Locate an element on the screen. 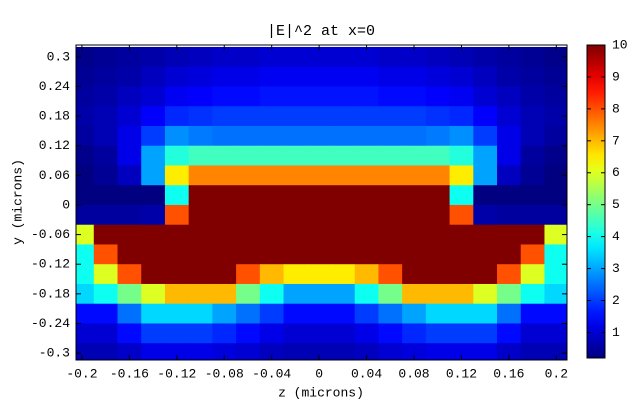 The image size is (640, 418). y-tick-label: 0.3 is located at coordinates (58, 56).